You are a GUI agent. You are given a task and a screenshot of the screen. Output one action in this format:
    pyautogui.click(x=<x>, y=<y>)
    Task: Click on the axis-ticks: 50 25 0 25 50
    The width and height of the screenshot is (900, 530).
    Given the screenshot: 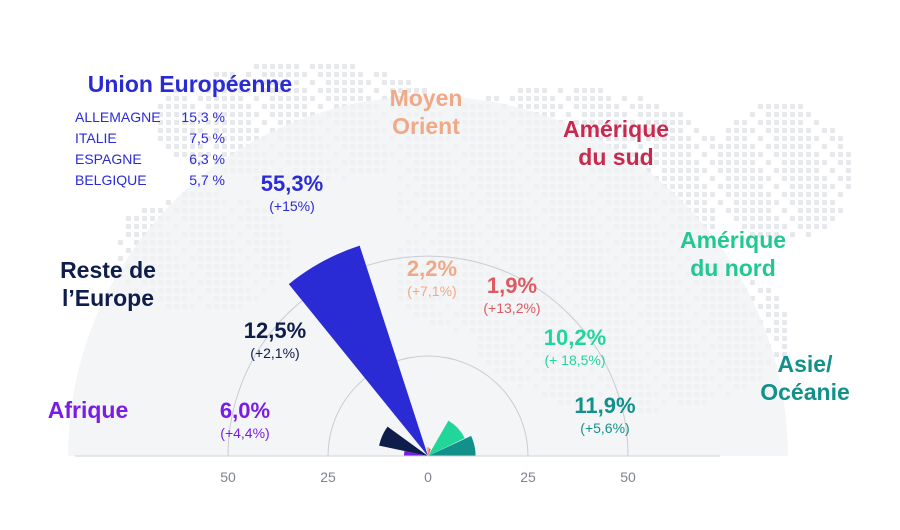 What is the action you would take?
    pyautogui.click(x=428, y=477)
    